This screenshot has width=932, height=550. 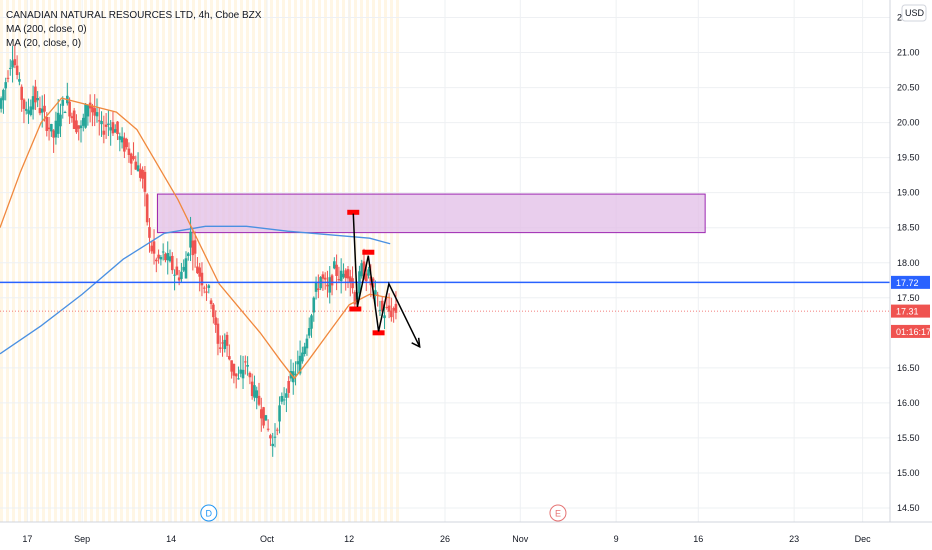 What do you see at coordinates (44, 43) in the screenshot?
I see `ma20-label: MA (20, close, 0)` at bounding box center [44, 43].